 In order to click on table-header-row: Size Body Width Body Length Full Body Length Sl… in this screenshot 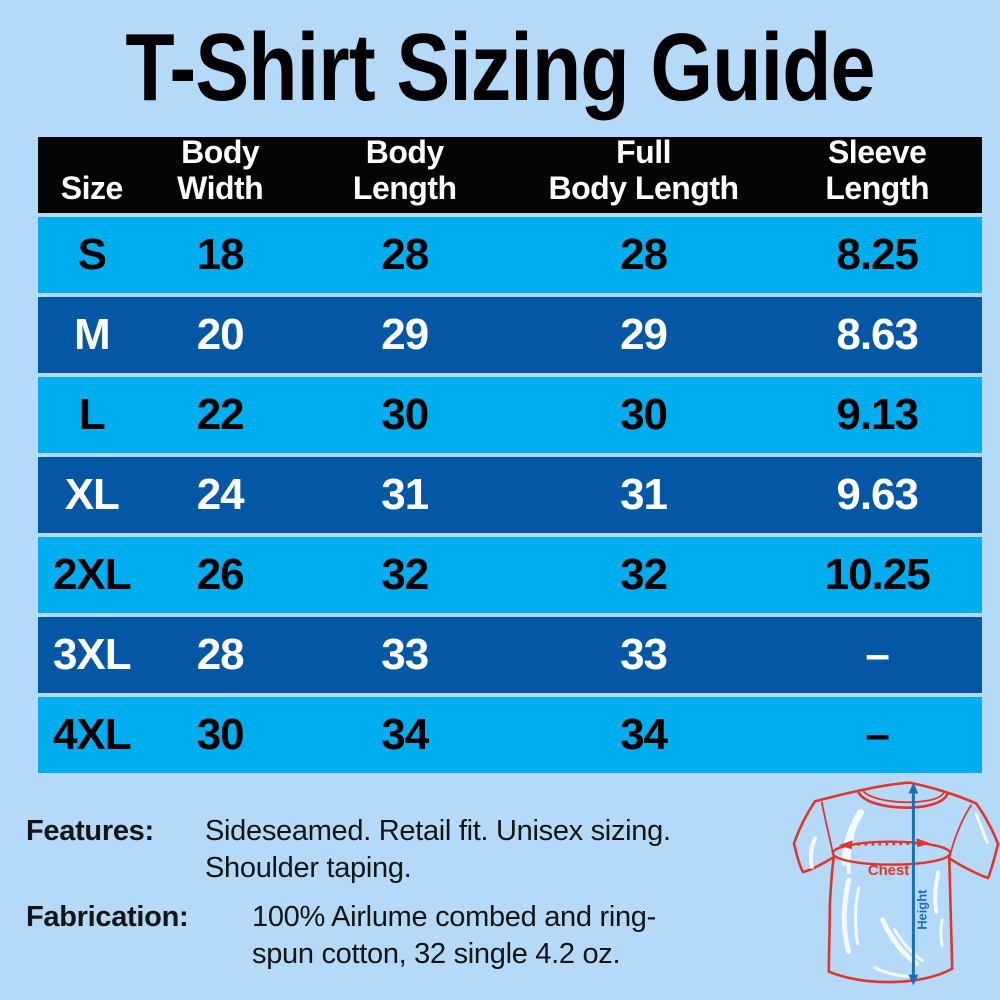, I will do `click(510, 173)`.